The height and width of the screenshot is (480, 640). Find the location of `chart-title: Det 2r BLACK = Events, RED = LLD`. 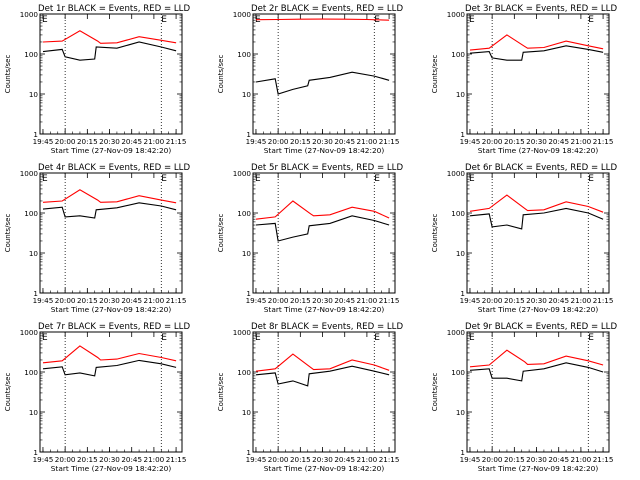

chart-title: Det 2r BLACK = Events, RED = LLD is located at coordinates (327, 9).